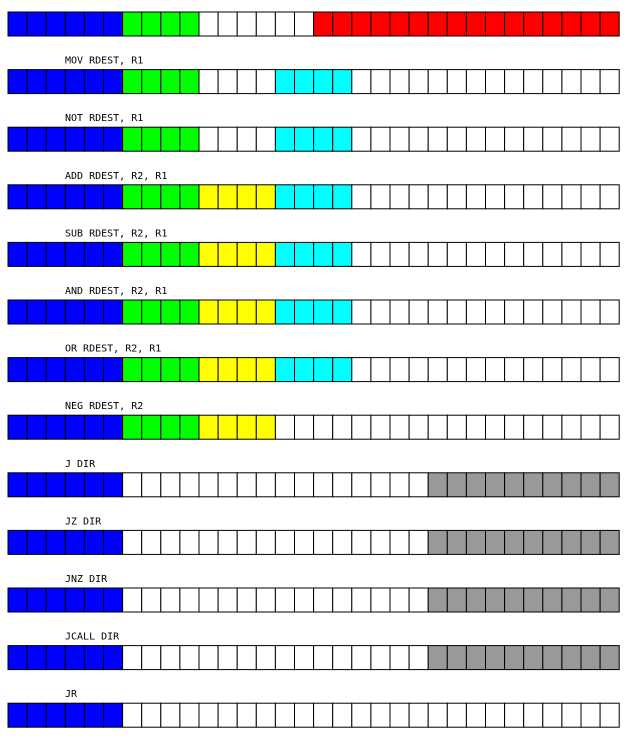 The width and height of the screenshot is (625, 746). I want to click on instruction-label: SUB RDEST, R2, R1, so click(116, 233).